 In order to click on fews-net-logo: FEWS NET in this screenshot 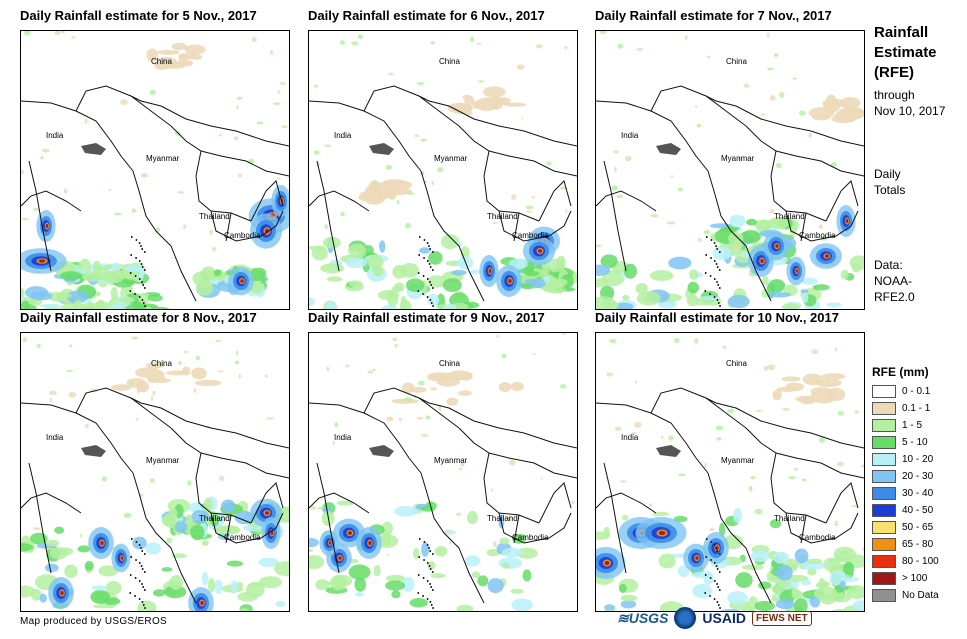, I will do `click(781, 618)`.